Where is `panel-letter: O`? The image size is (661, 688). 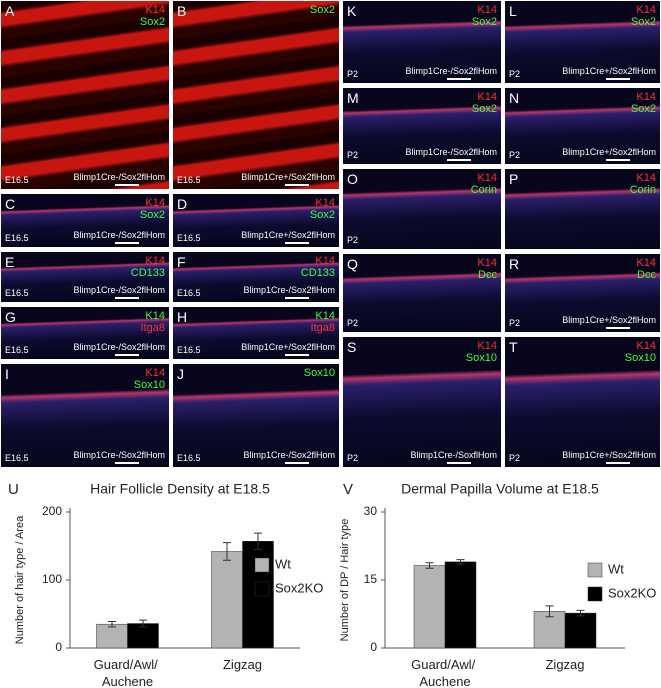
panel-letter: O is located at coordinates (352, 179).